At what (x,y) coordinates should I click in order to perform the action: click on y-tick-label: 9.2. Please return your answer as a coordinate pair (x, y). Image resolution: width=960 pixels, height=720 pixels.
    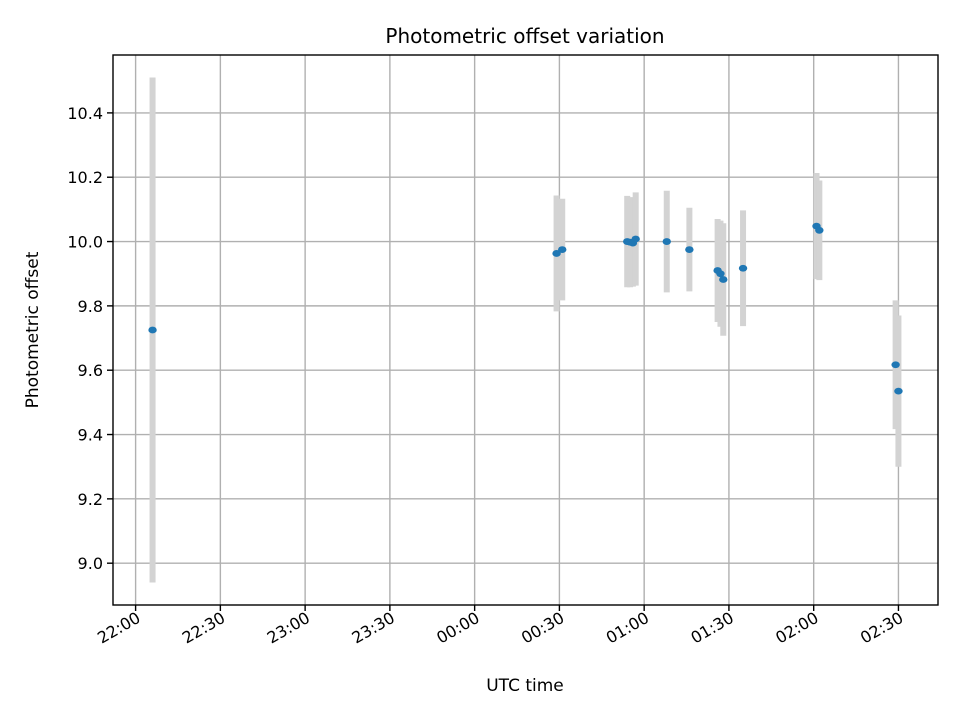
    Looking at the image, I should click on (90, 499).